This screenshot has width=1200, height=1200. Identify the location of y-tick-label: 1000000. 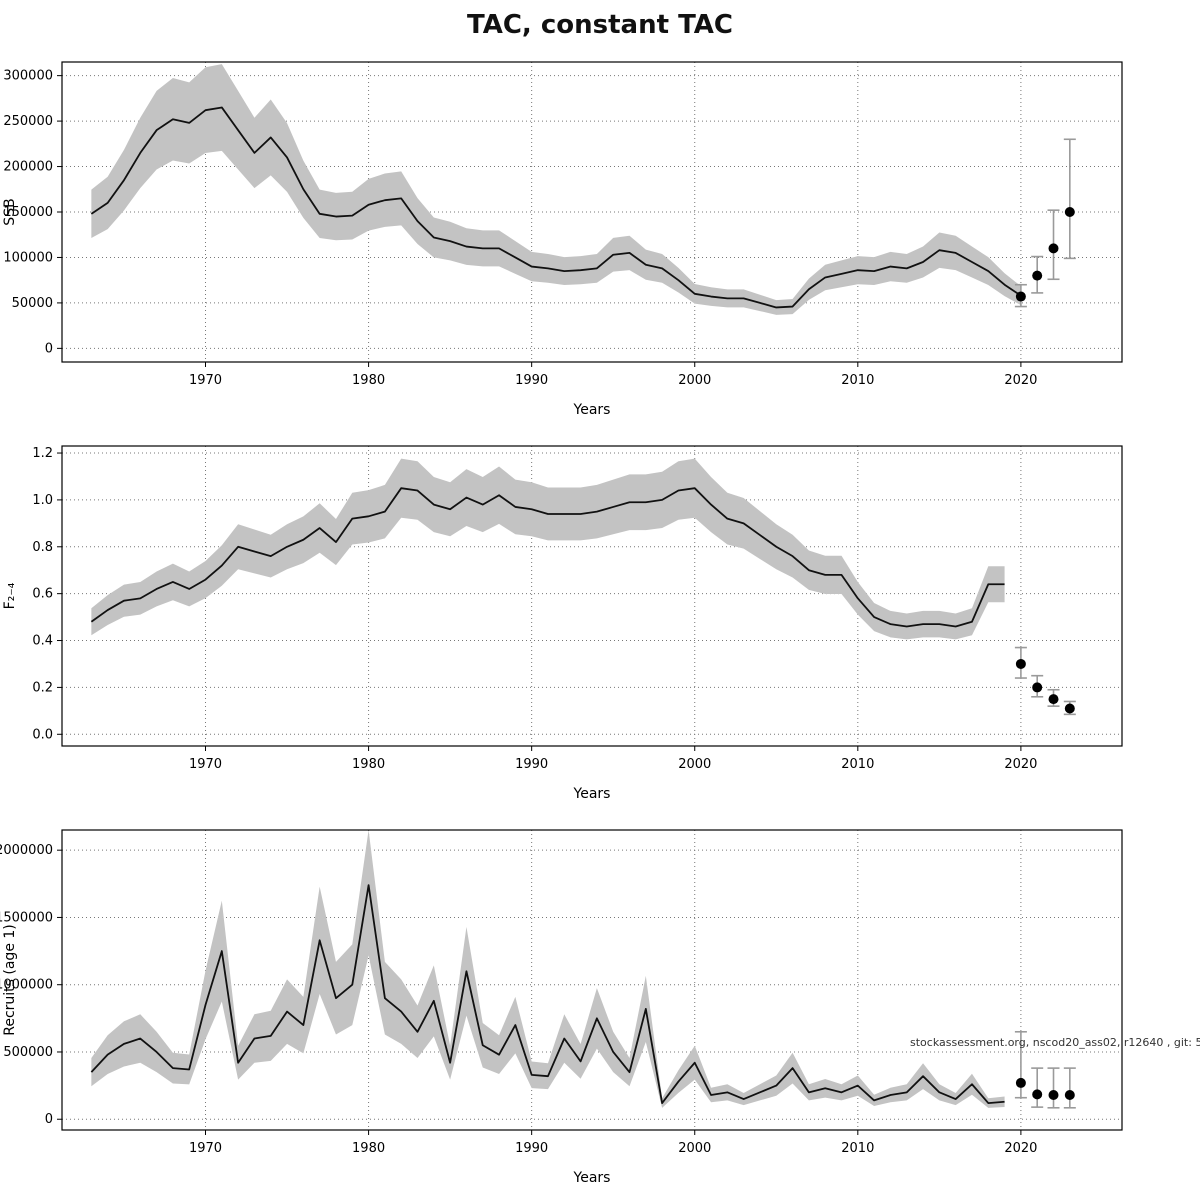
(26, 985).